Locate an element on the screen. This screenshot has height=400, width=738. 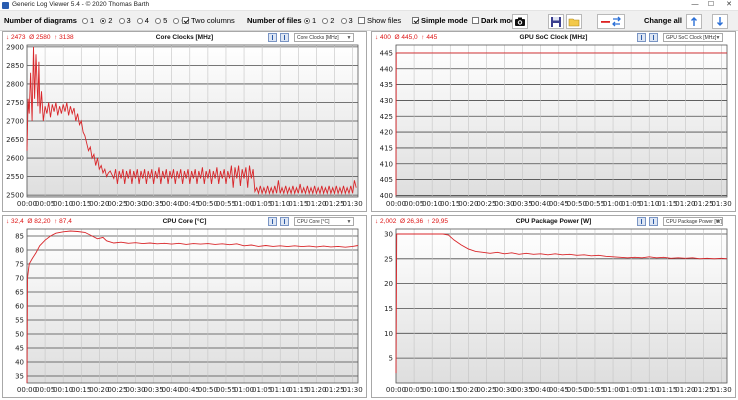
x-tick-label: 00:05 is located at coordinates (414, 390).